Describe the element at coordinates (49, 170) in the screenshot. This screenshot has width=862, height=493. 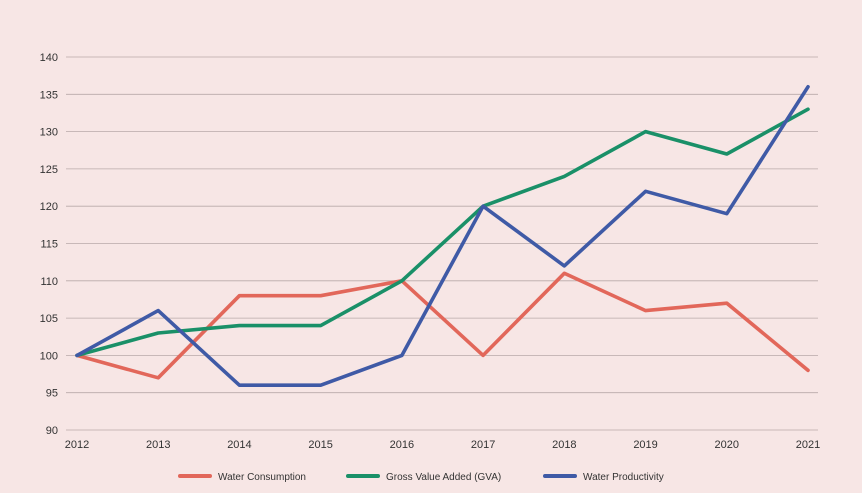
I see `y-tick-label: 125` at that location.